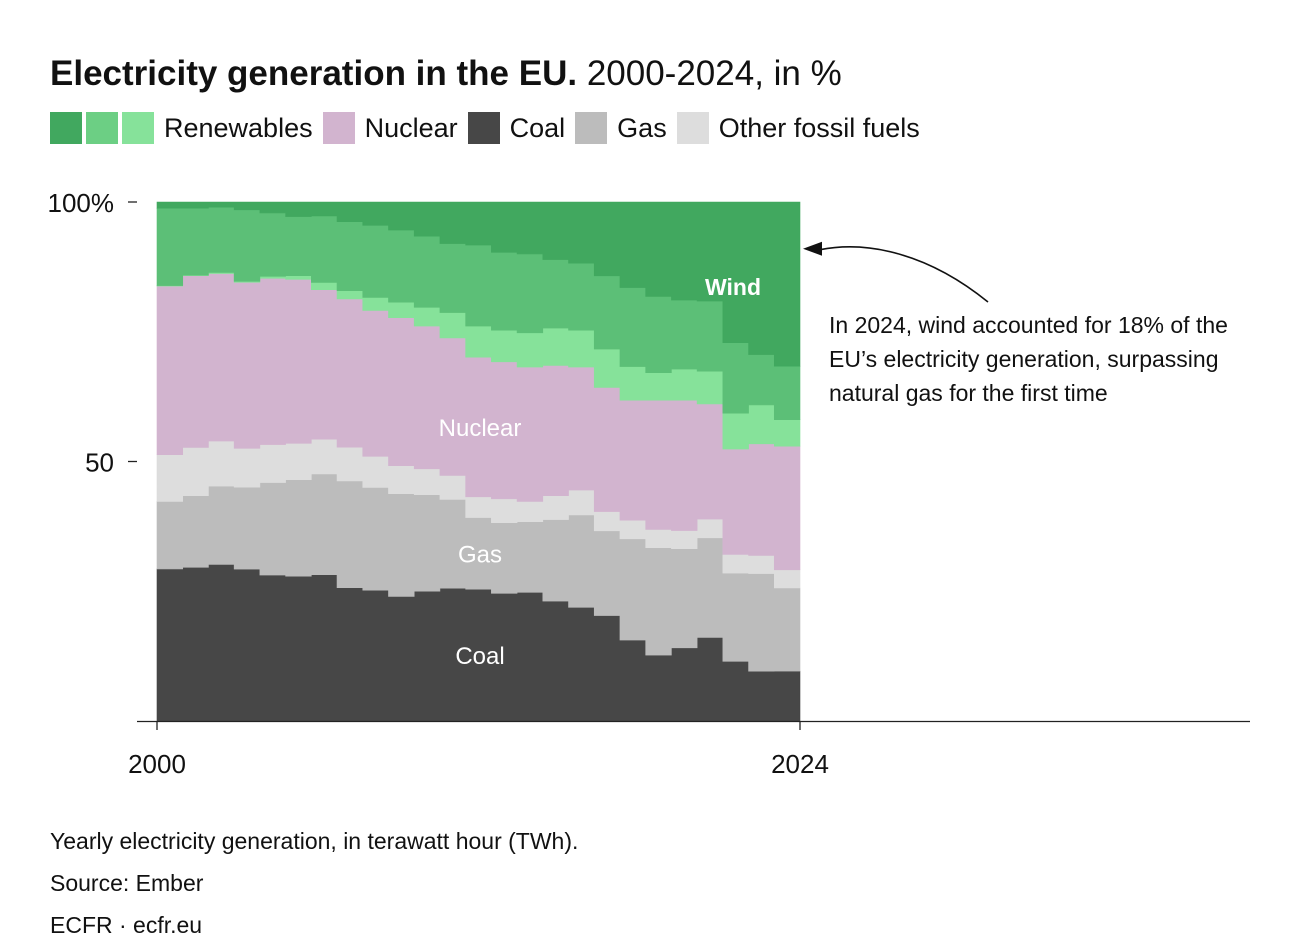 This screenshot has width=1300, height=946. I want to click on footer-credit: ECFR · ecfr.eu, so click(126, 925).